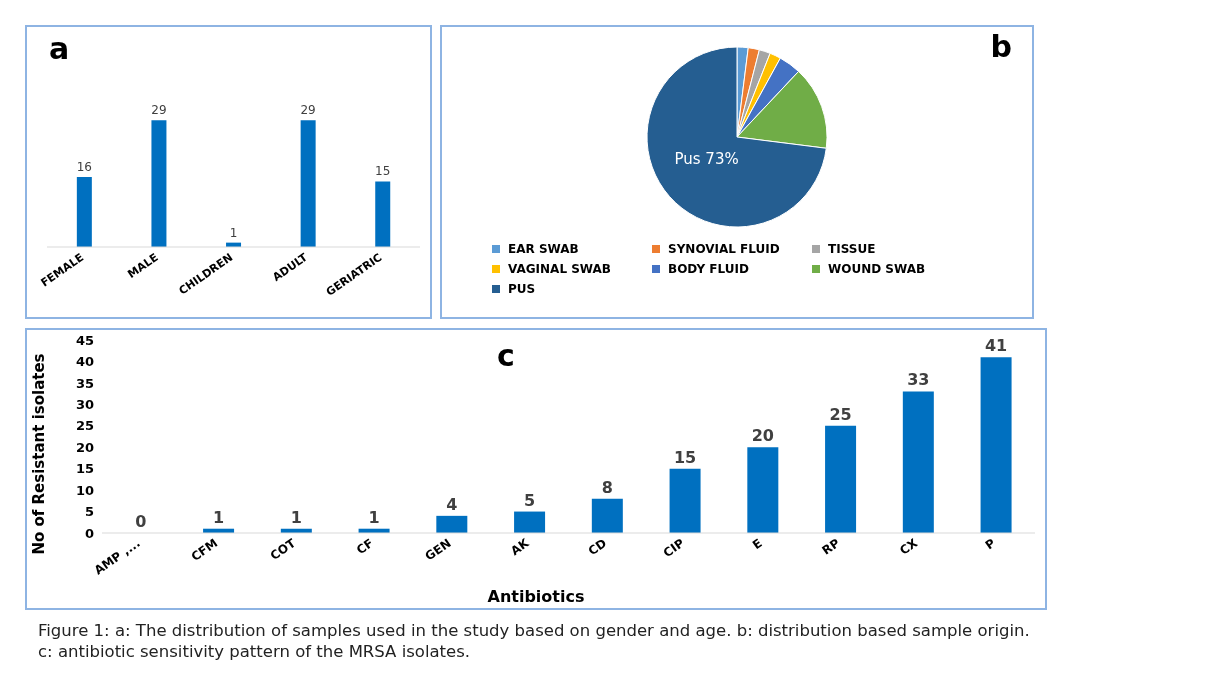 This screenshot has height=697, width=1208. Describe the element at coordinates (84, 490) in the screenshot. I see `y-tick-label: 10` at that location.